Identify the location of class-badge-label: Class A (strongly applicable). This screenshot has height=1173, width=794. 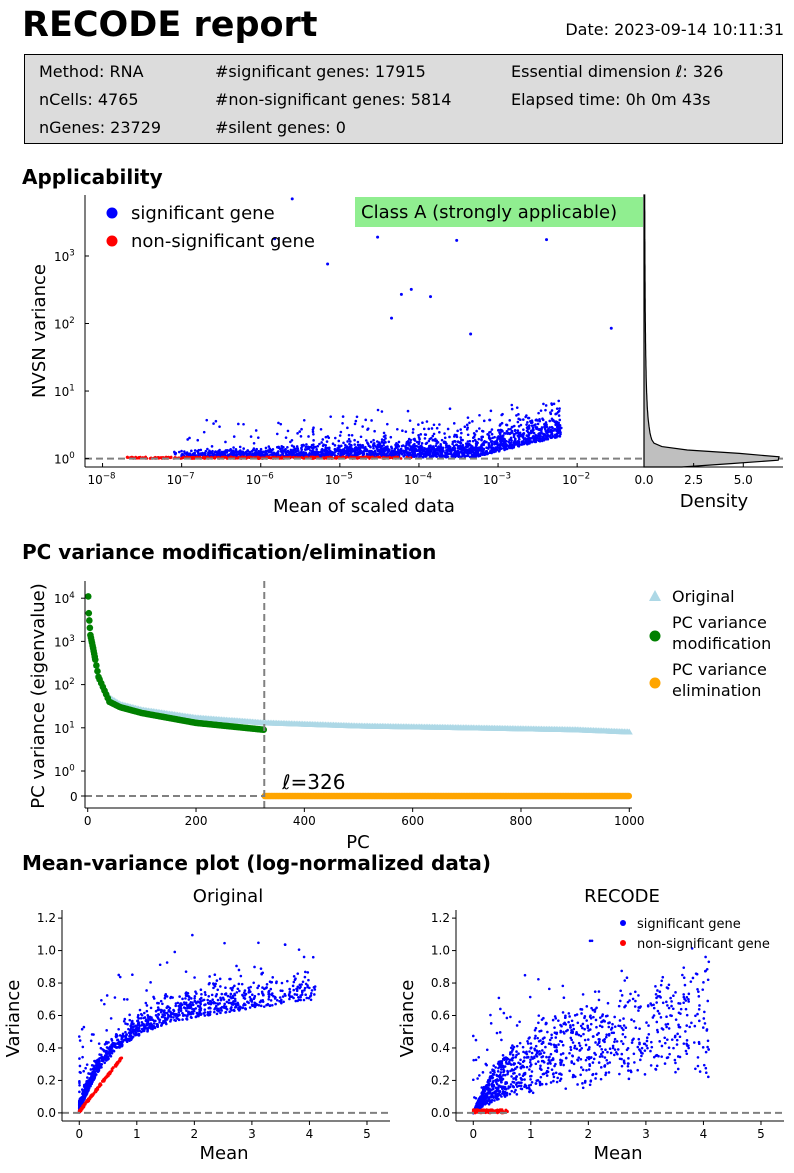
(489, 212).